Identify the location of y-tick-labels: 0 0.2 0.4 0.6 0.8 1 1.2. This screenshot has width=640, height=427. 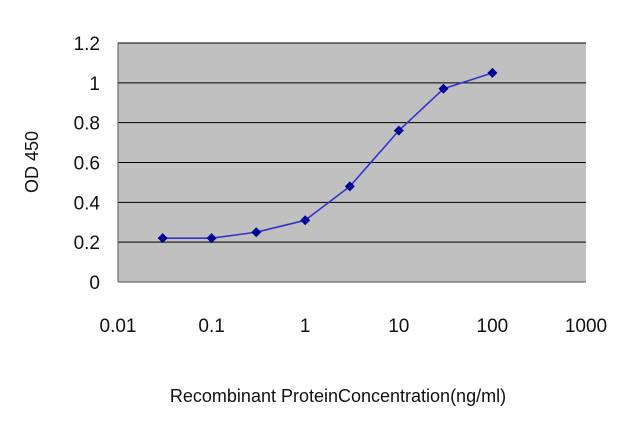
(87, 164).